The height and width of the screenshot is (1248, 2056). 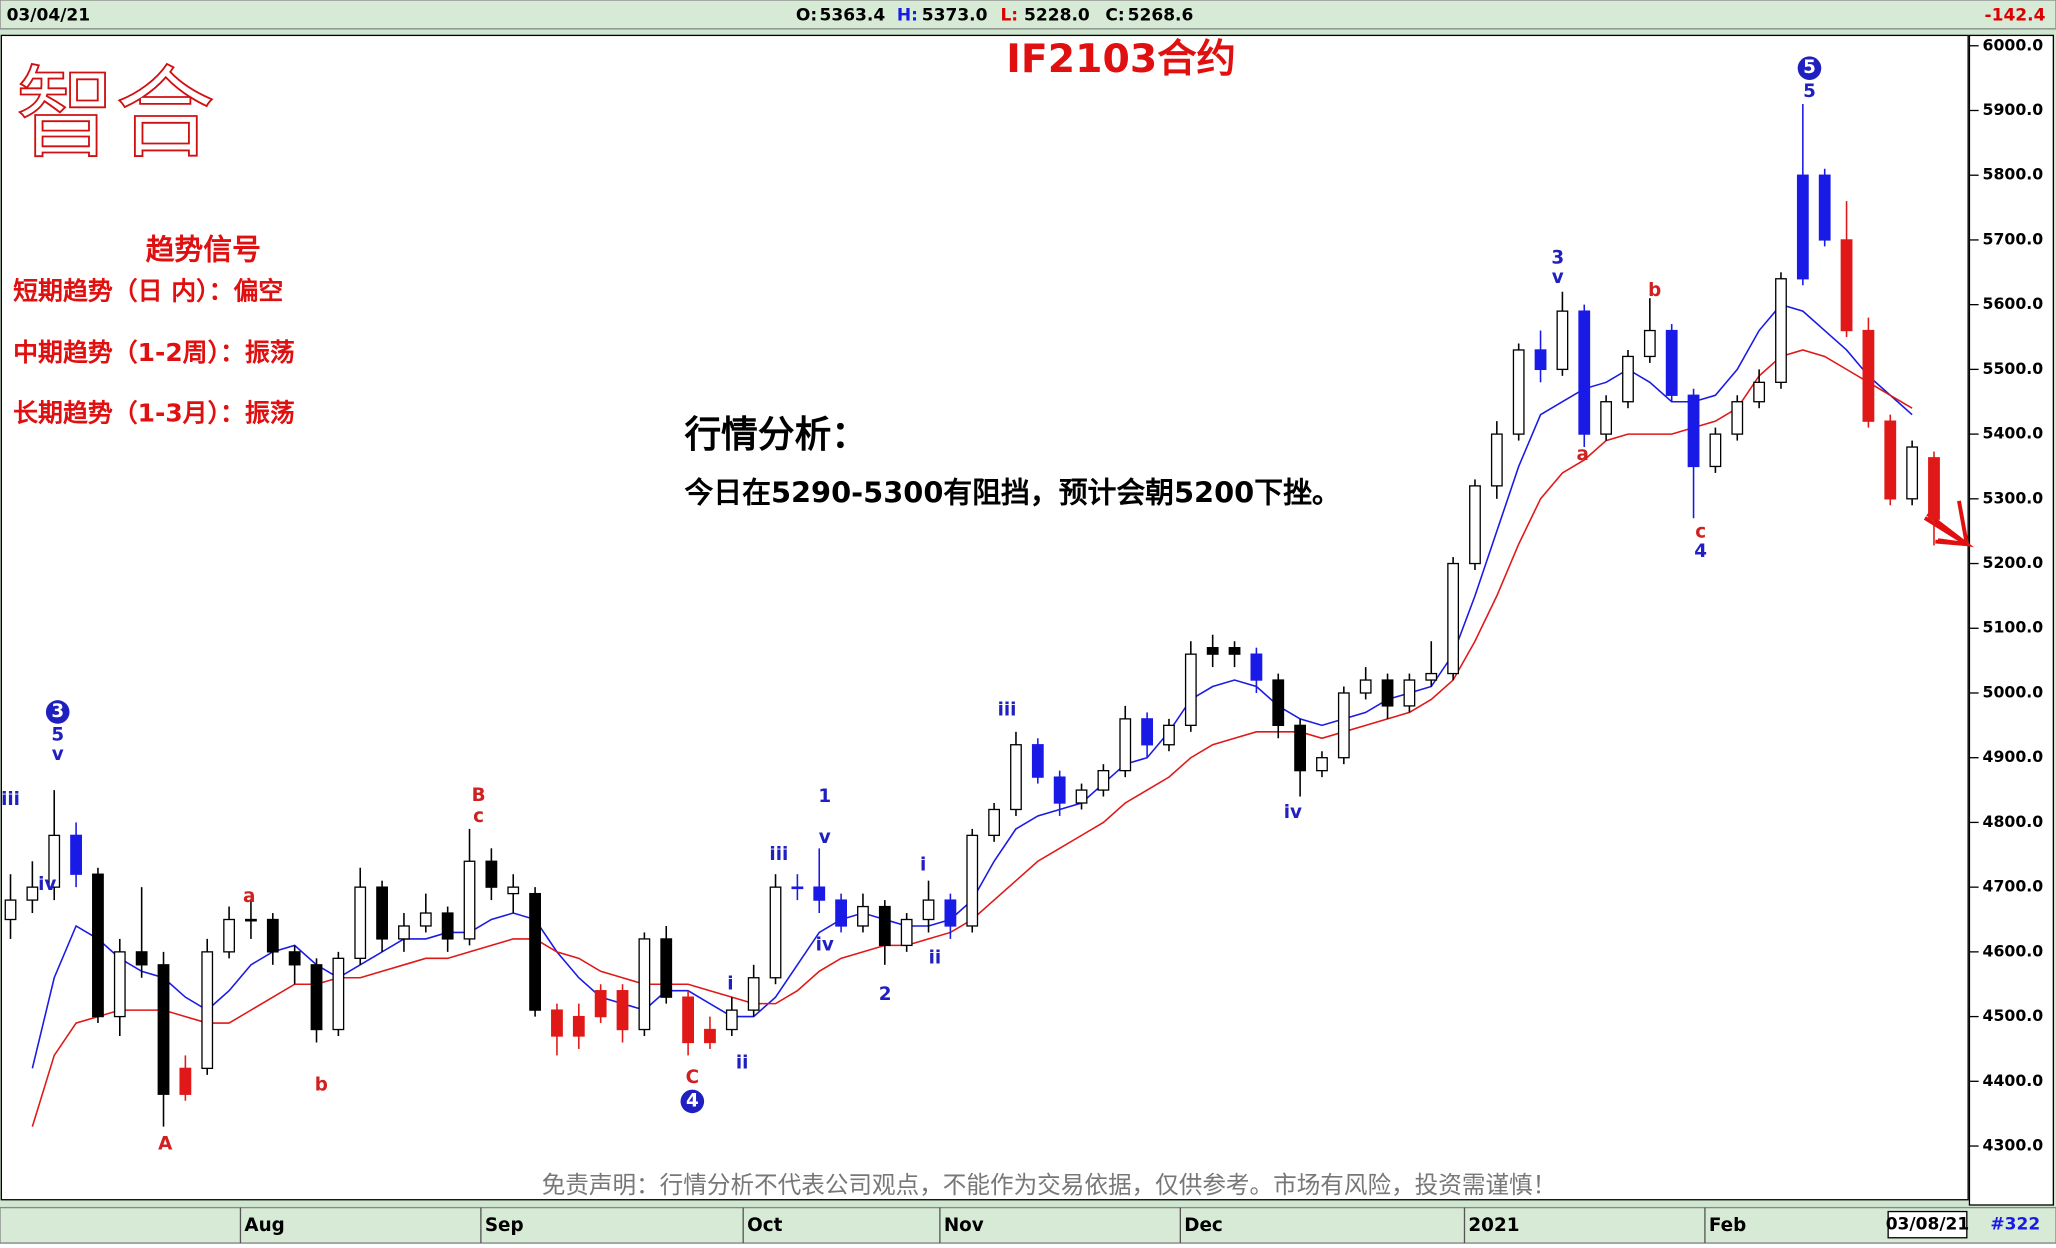 I want to click on x-tick-label: Feb, so click(x=1727, y=1225).